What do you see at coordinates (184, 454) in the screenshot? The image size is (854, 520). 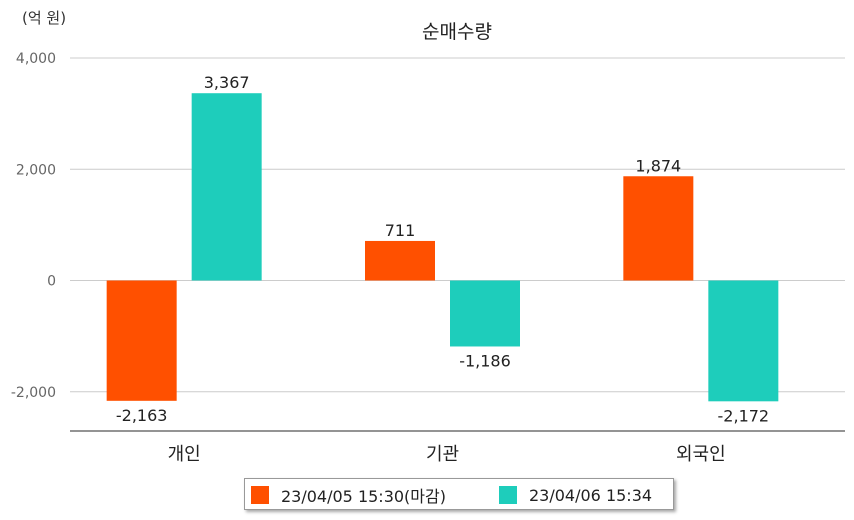 I see `category-label: 개인` at bounding box center [184, 454].